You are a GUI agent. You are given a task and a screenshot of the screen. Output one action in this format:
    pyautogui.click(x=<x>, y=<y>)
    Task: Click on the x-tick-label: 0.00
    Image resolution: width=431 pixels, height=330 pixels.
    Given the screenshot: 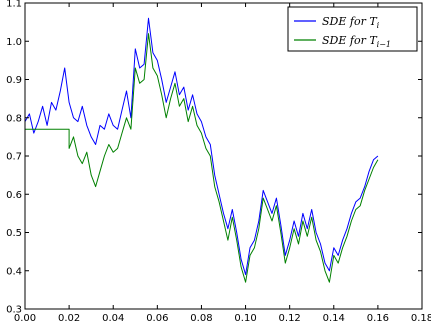 What is the action you would take?
    pyautogui.click(x=25, y=318)
    